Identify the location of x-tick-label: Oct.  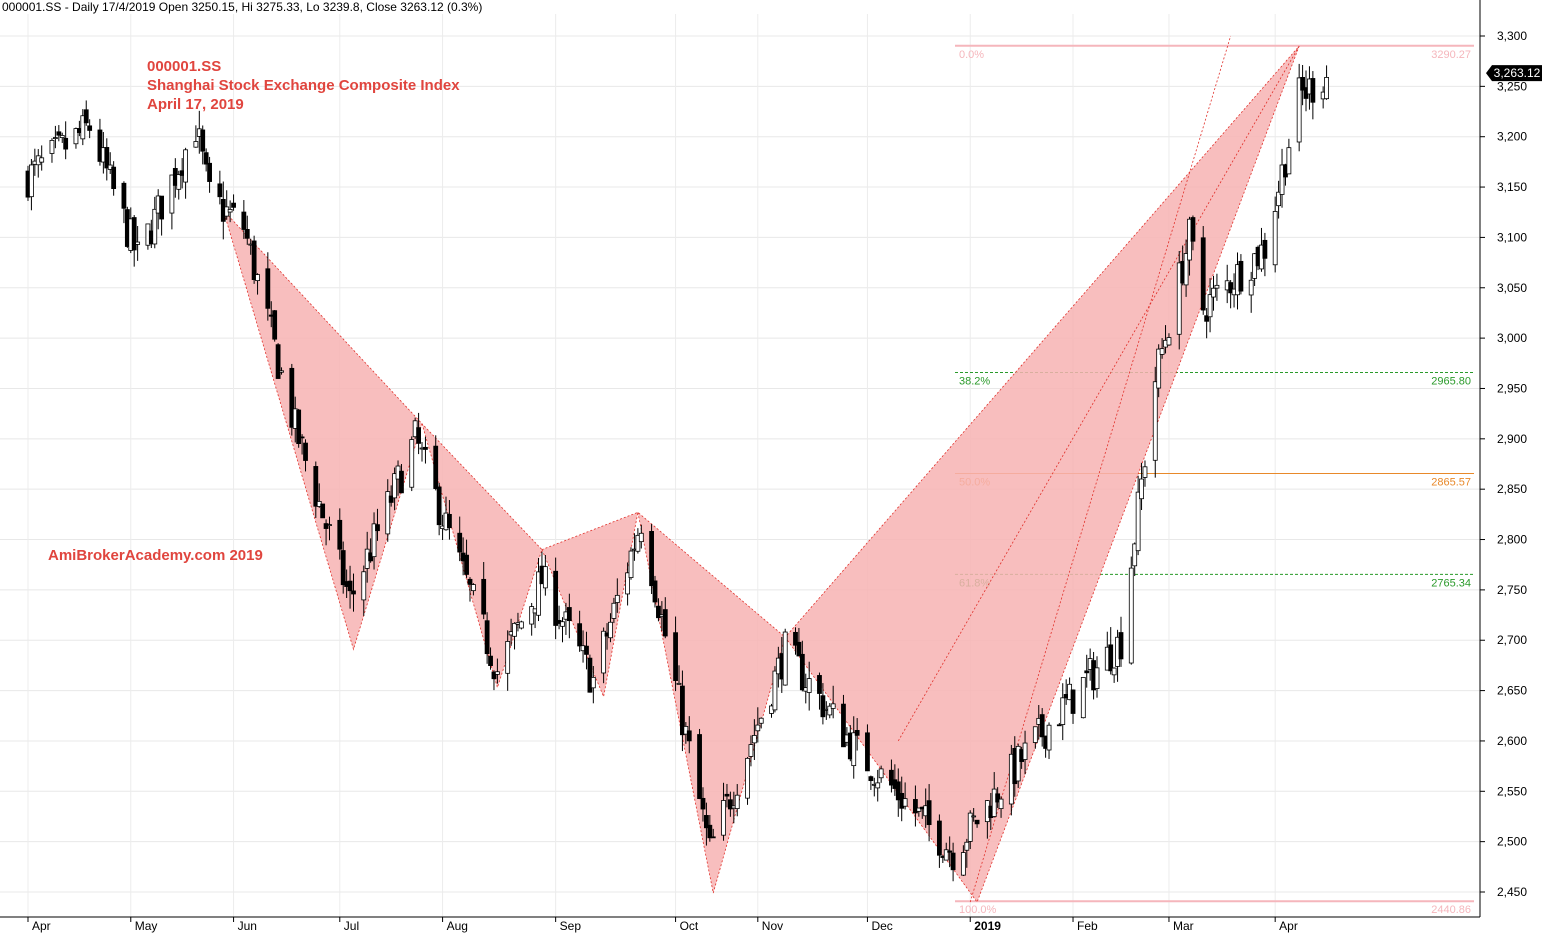
(689, 926).